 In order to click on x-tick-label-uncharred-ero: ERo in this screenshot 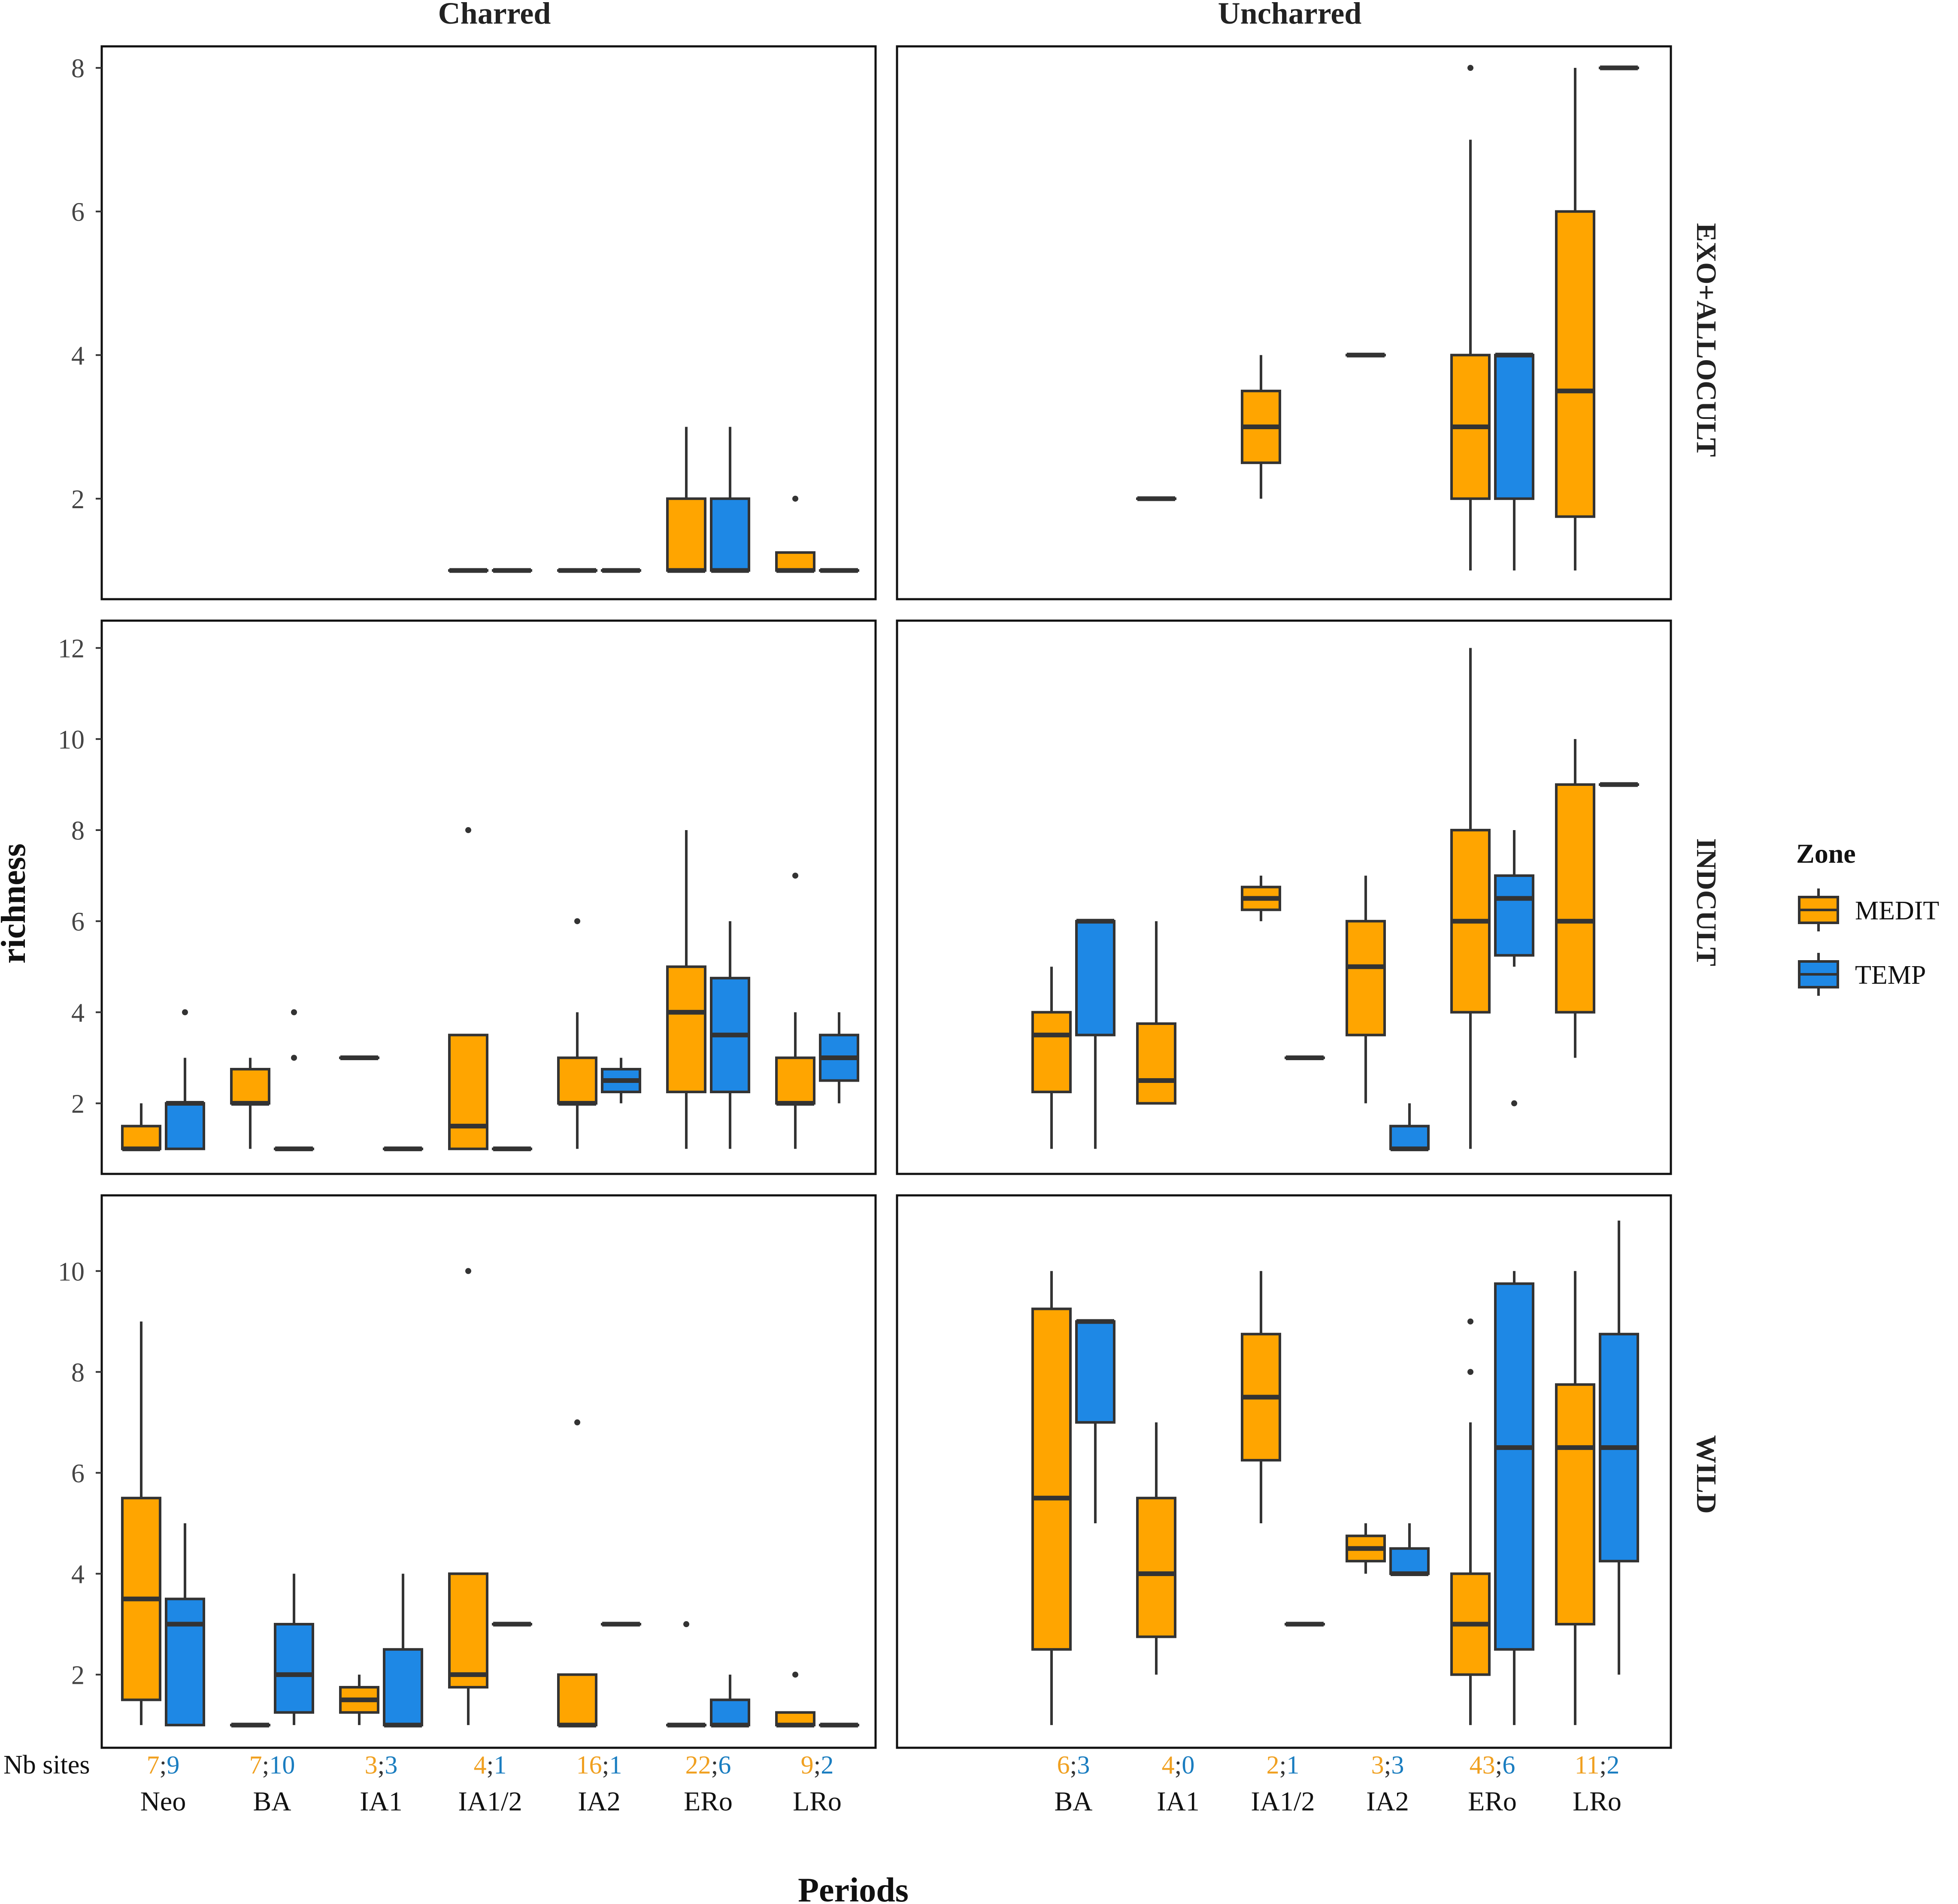, I will do `click(1492, 1801)`.